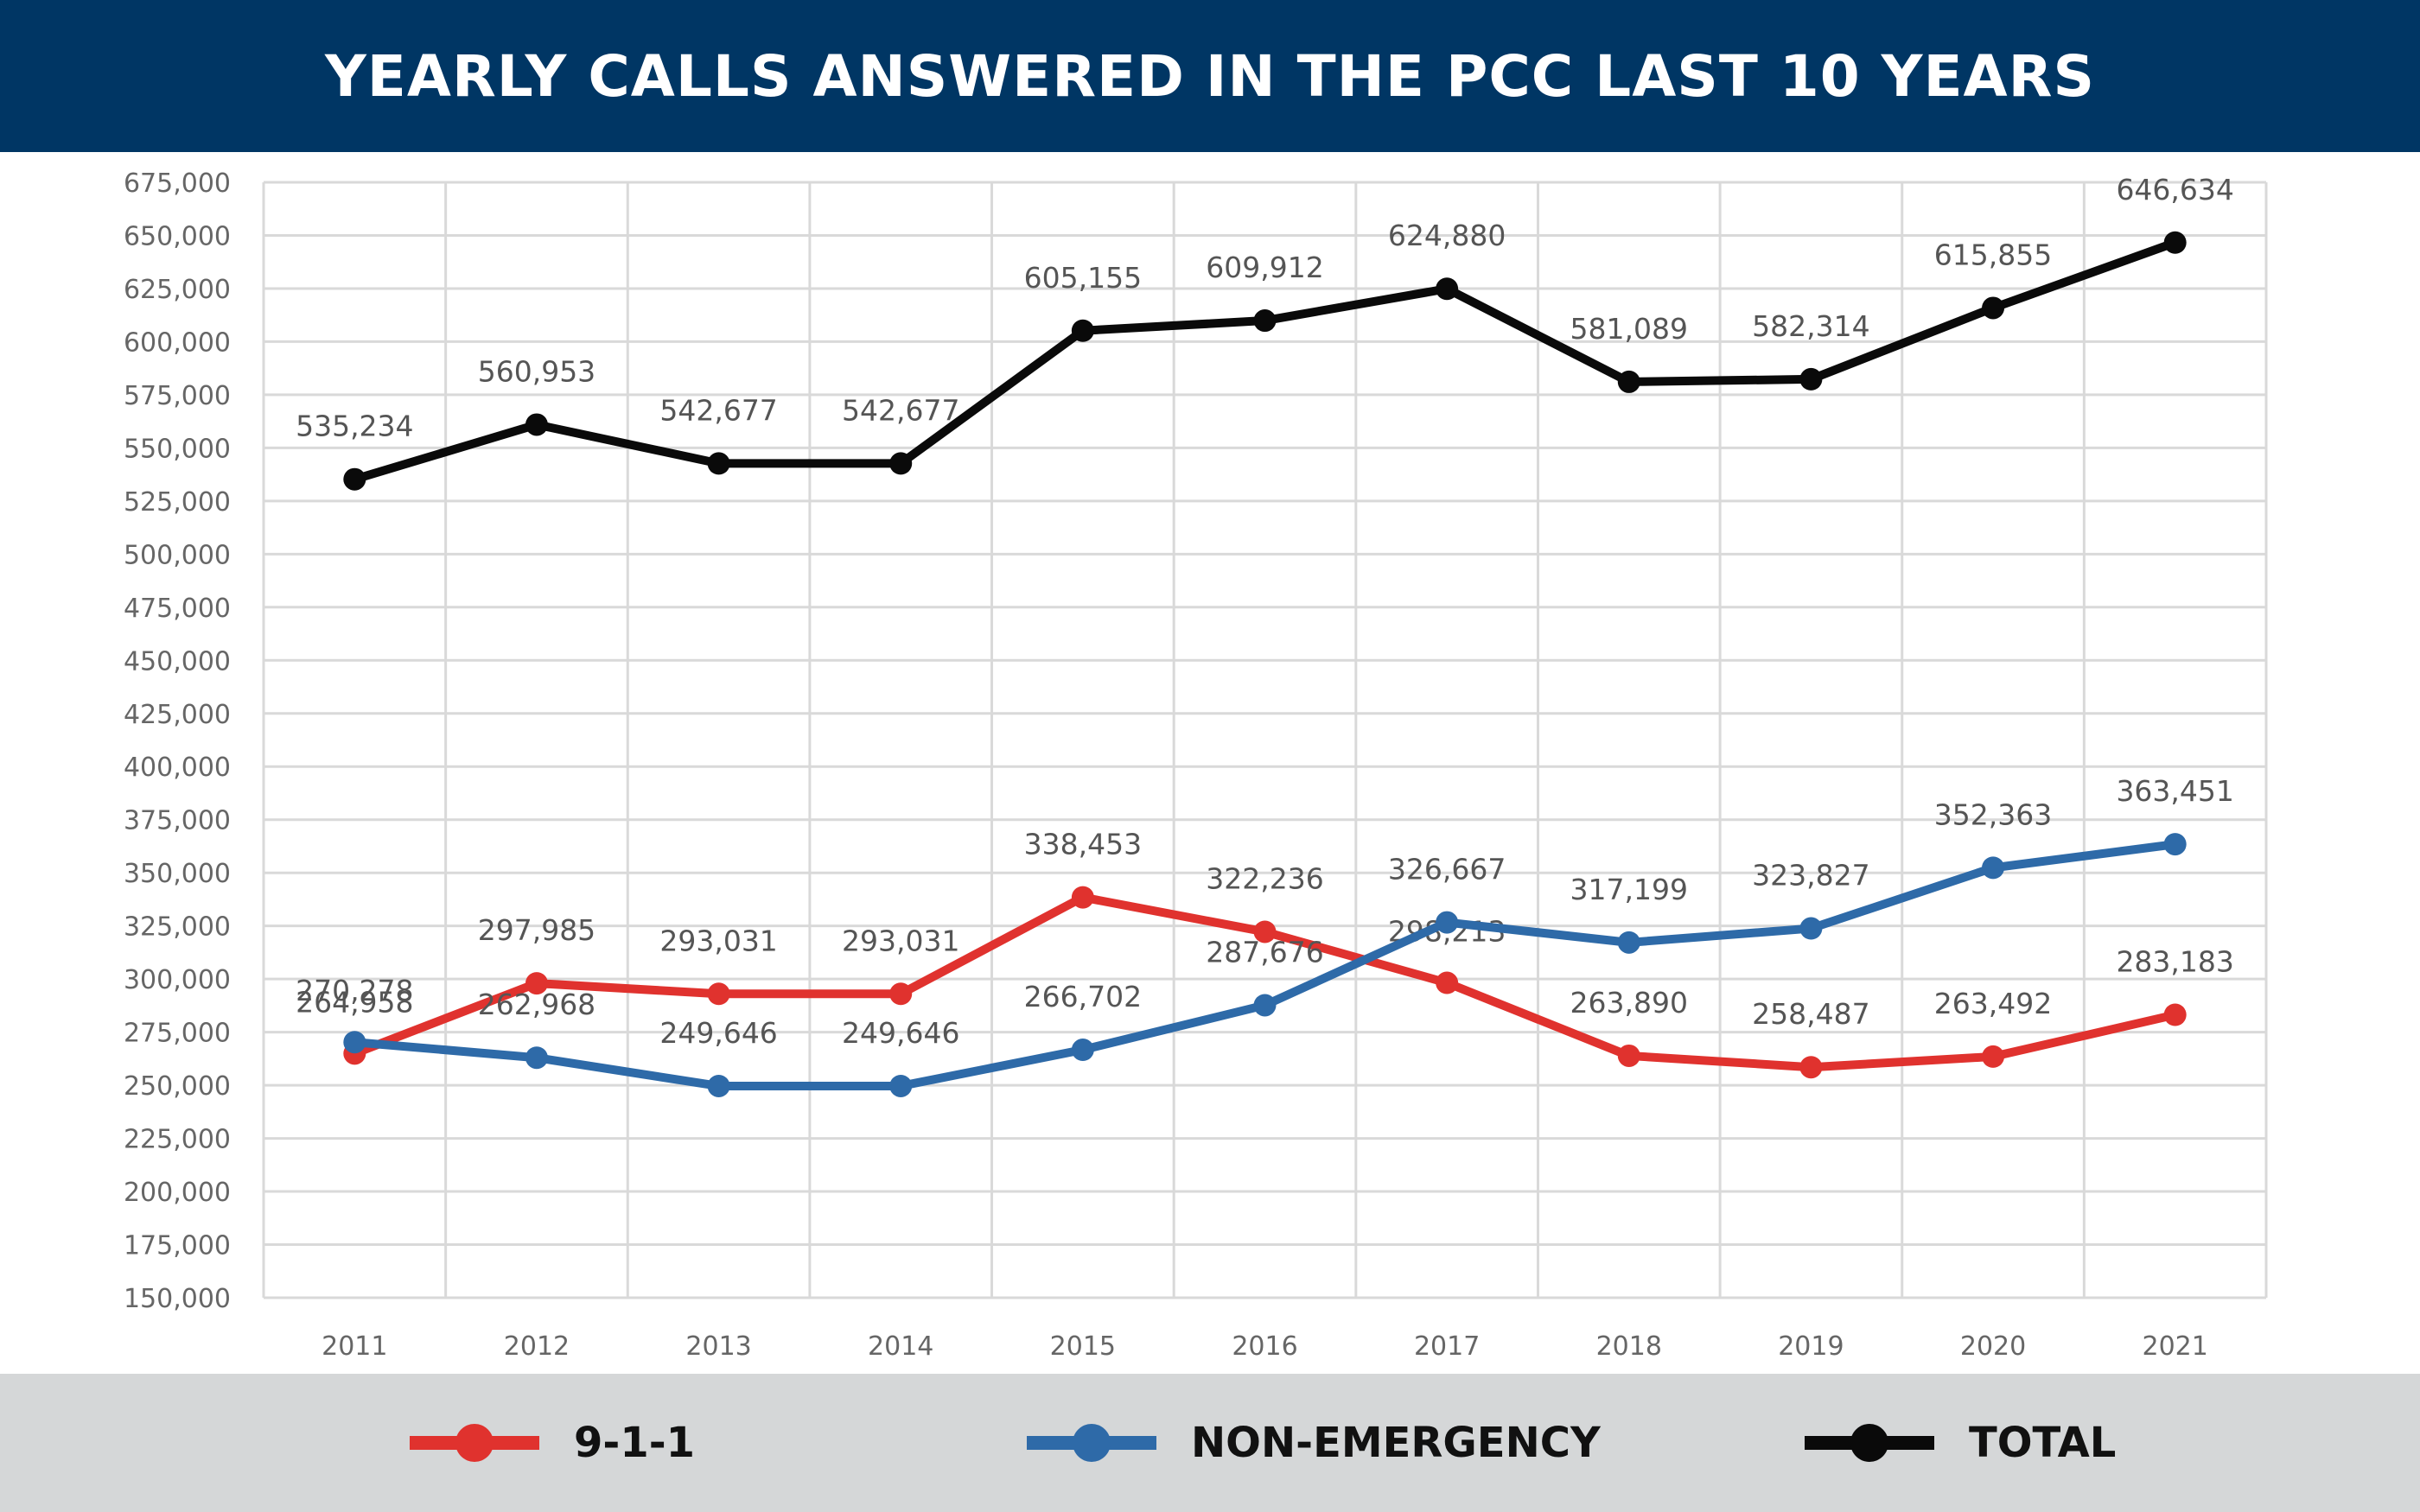 Image resolution: width=2420 pixels, height=1512 pixels. I want to click on data-label-non-emergency: 262,968, so click(536, 1005).